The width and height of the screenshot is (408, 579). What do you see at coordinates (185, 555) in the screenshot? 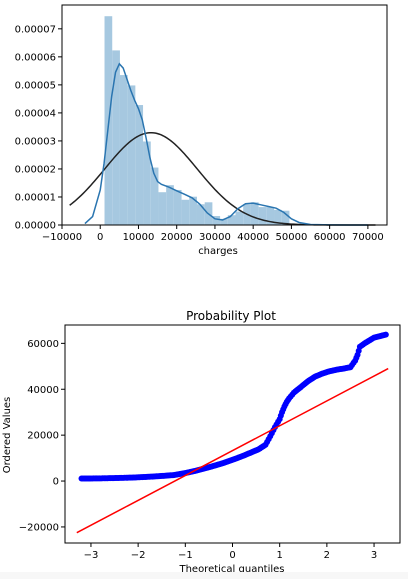
I see `x-tick-label: −1` at bounding box center [185, 555].